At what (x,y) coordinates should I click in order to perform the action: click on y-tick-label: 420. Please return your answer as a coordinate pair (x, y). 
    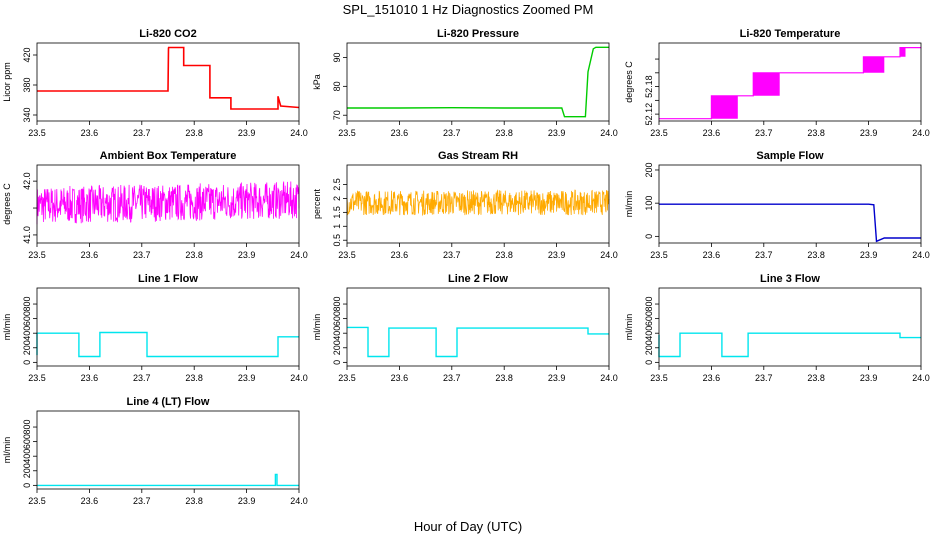
    Looking at the image, I should click on (27, 54).